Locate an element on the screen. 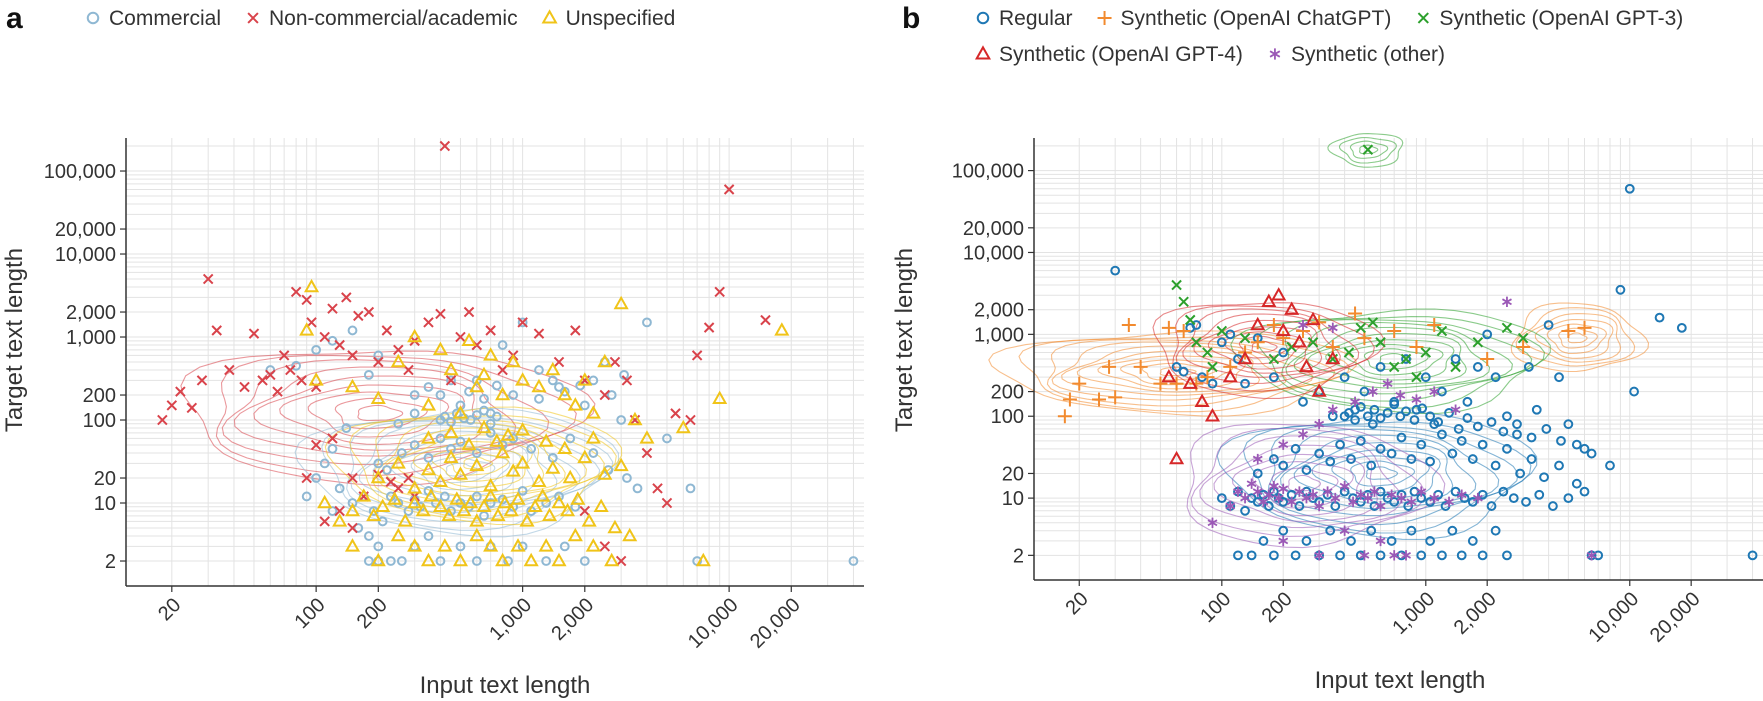 This screenshot has width=1763, height=701. x-tick-label: 1,000 is located at coordinates (510, 619).